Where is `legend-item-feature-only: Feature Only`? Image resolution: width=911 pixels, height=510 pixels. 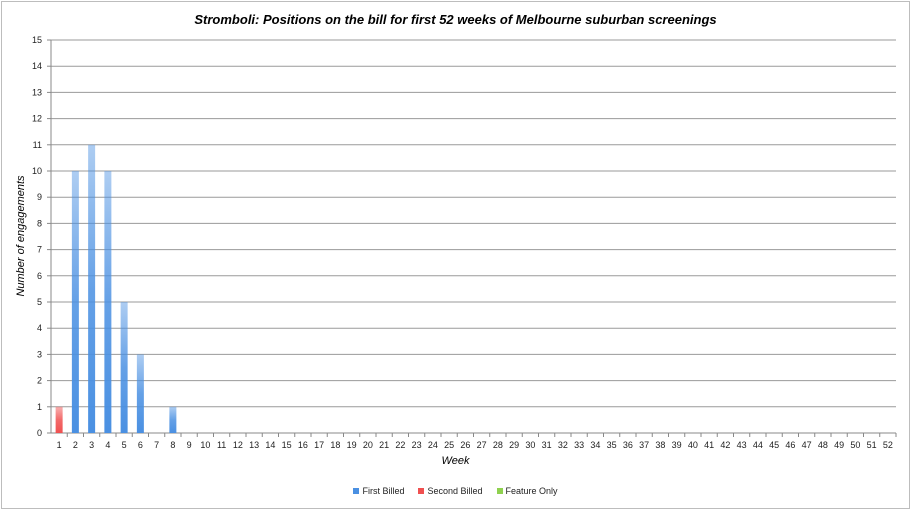
legend-item-feature-only: Feature Only is located at coordinates (527, 491).